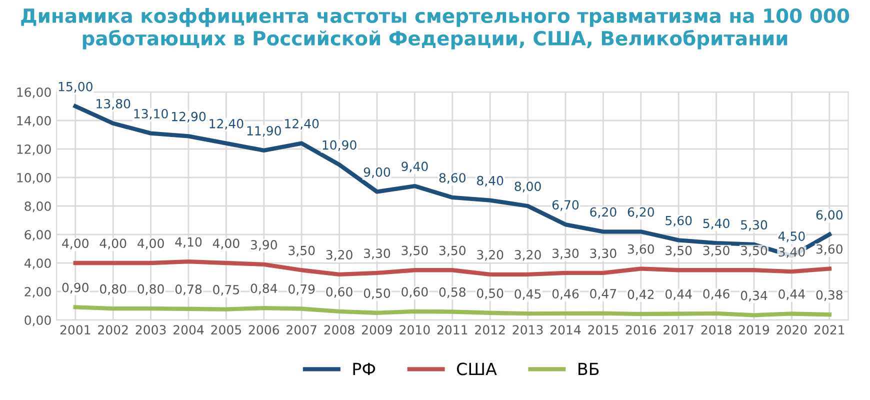 This screenshot has height=400, width=870. I want to click on x-tick-label: 2002, so click(113, 330).